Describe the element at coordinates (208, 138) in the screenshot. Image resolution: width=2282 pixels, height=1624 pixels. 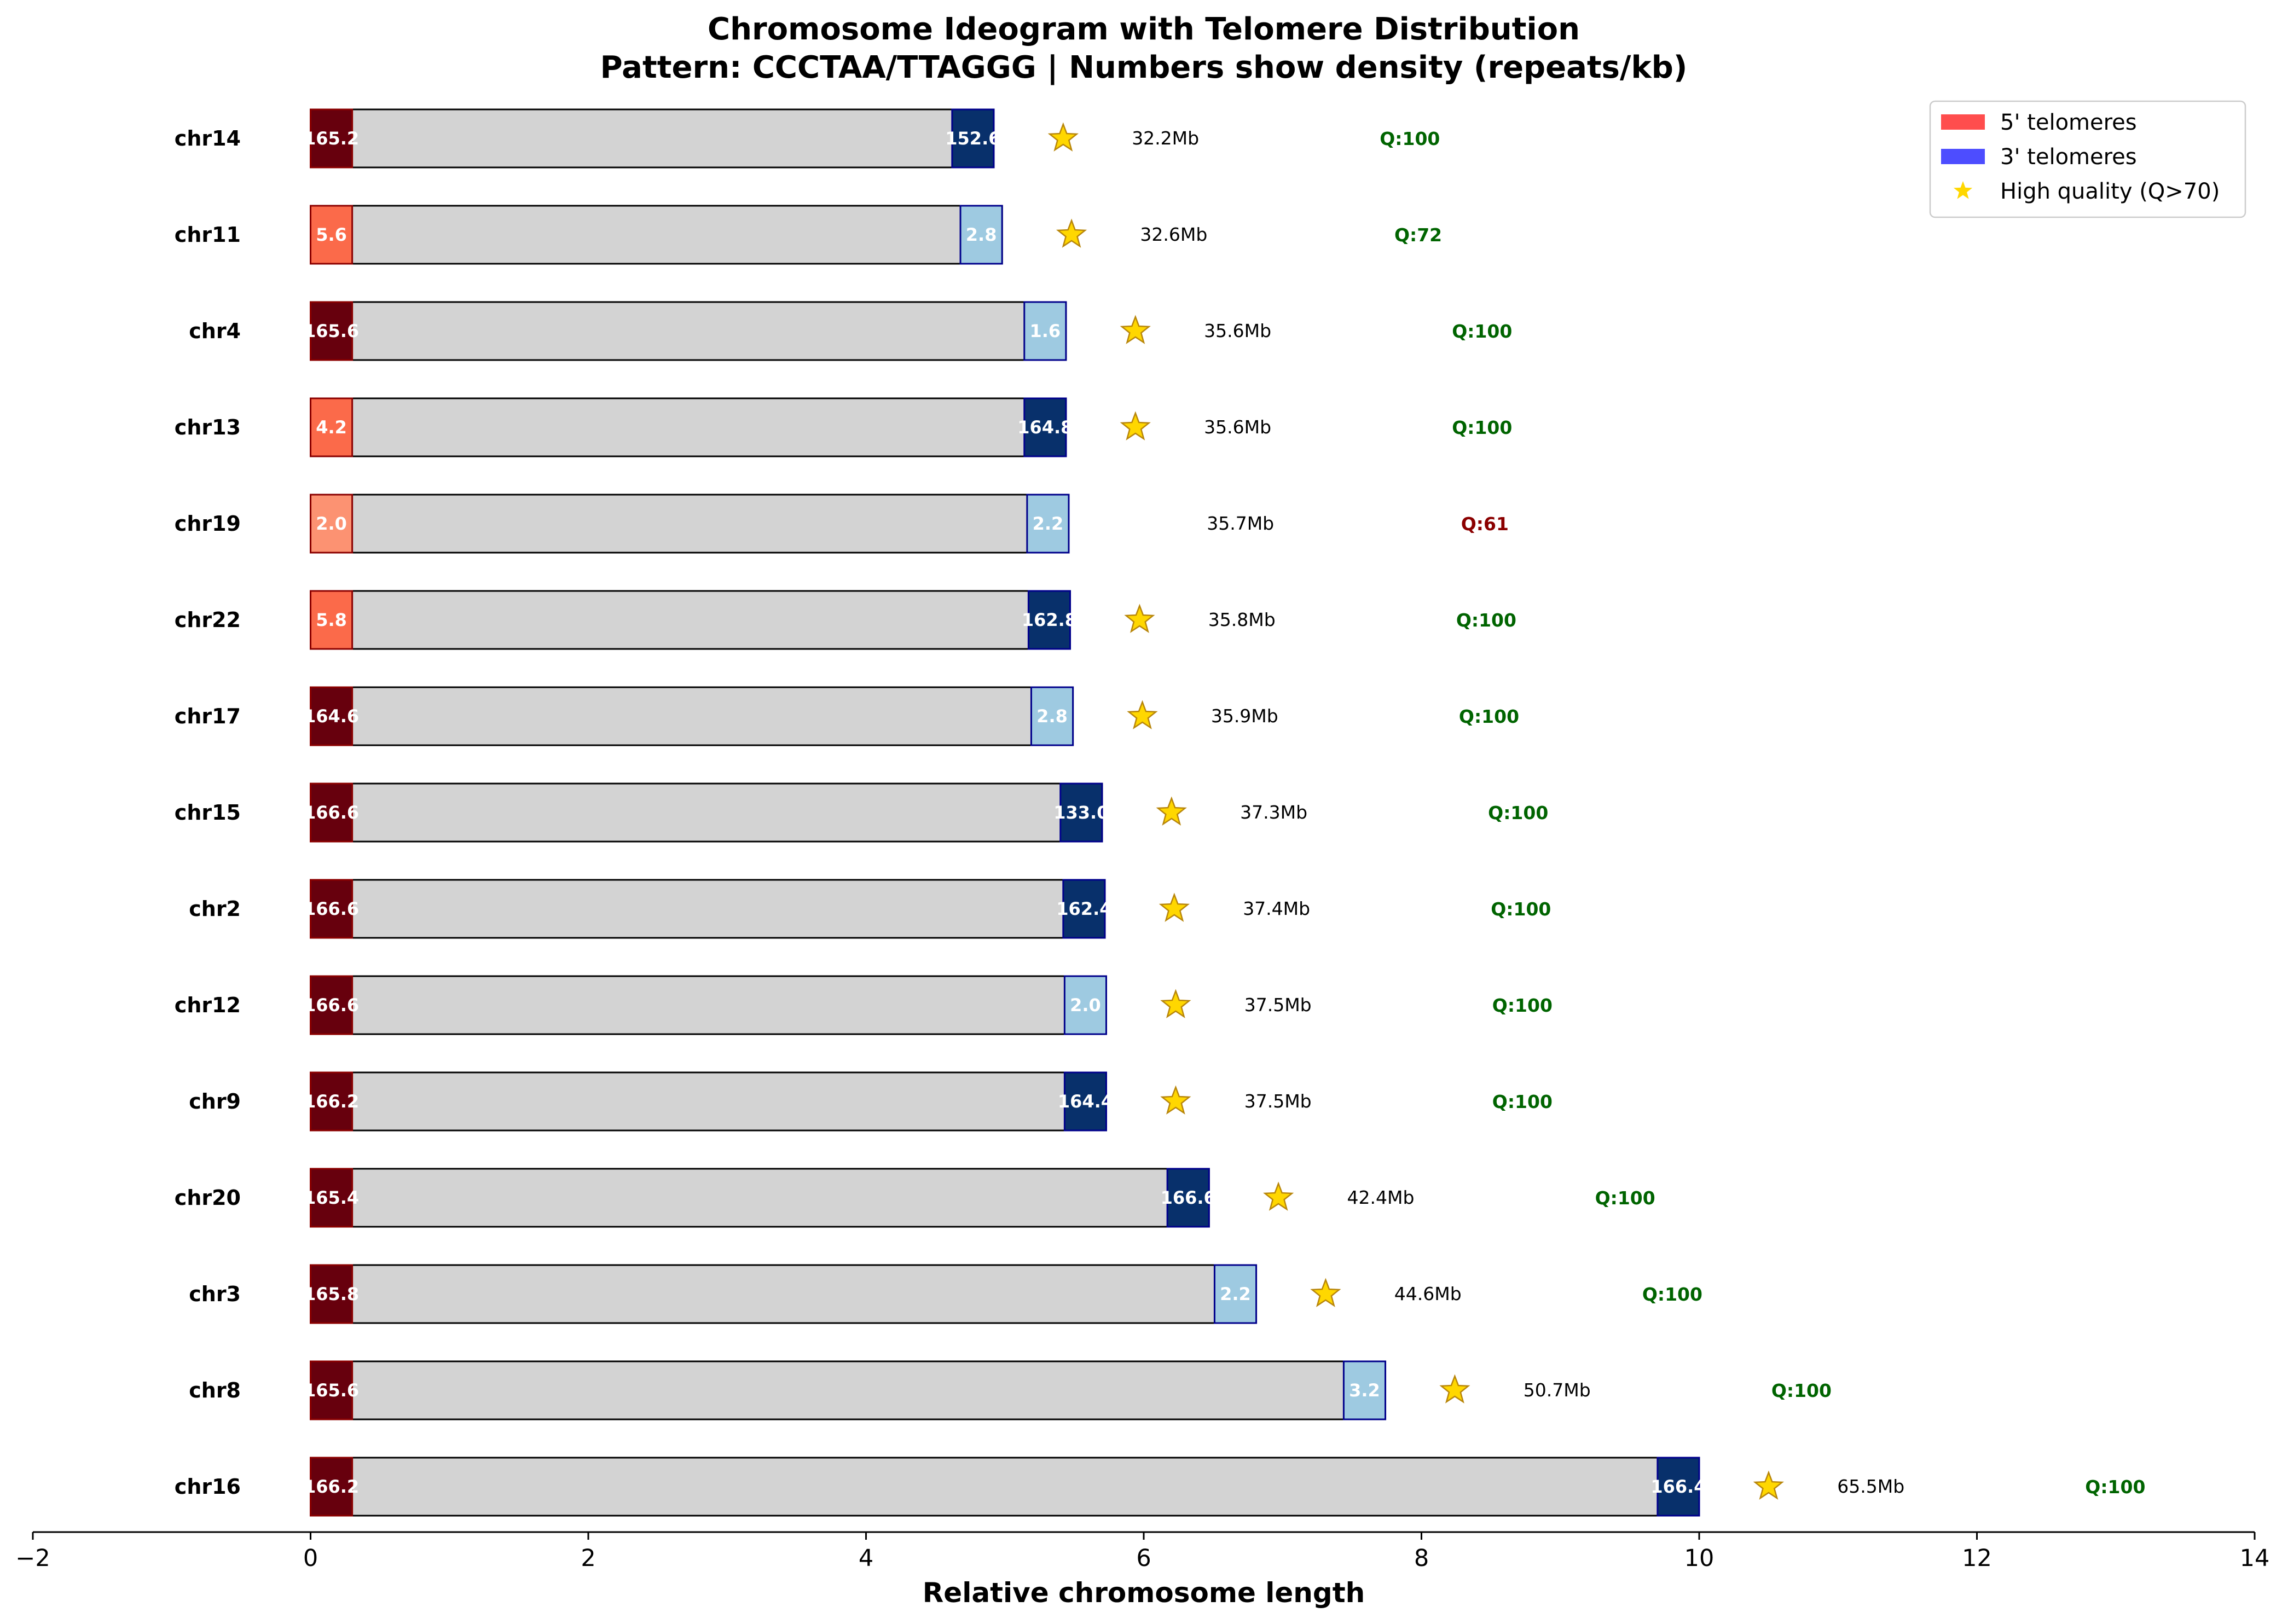
I see `chromosome-label: chr14` at that location.